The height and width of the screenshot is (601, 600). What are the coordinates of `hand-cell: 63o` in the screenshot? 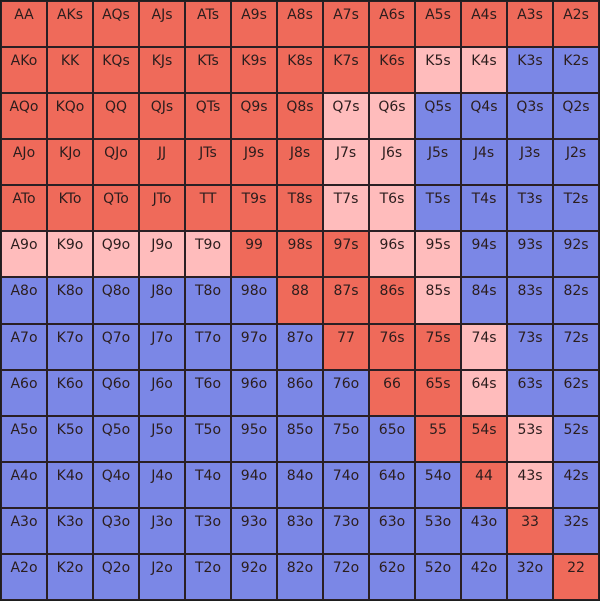 It's located at (392, 530).